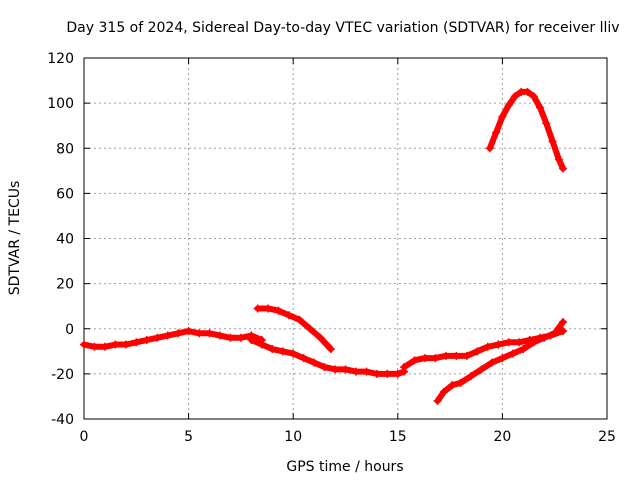  I want to click on y-tick-label: 120, so click(60, 59).